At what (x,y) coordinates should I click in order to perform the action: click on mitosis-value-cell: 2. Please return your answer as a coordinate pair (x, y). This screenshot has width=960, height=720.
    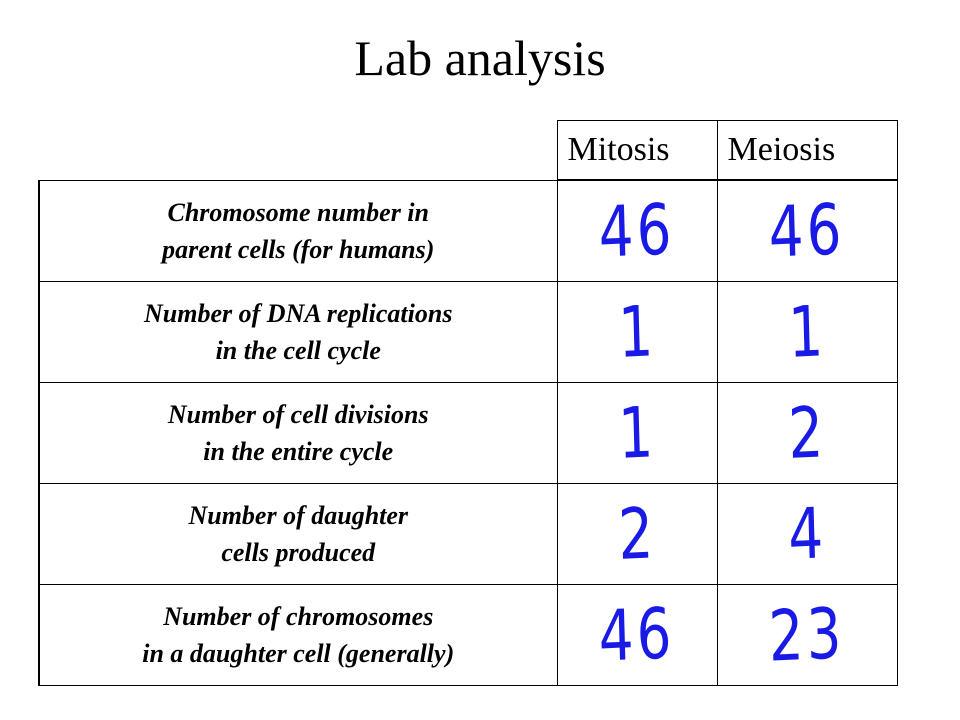
    Looking at the image, I should click on (637, 534).